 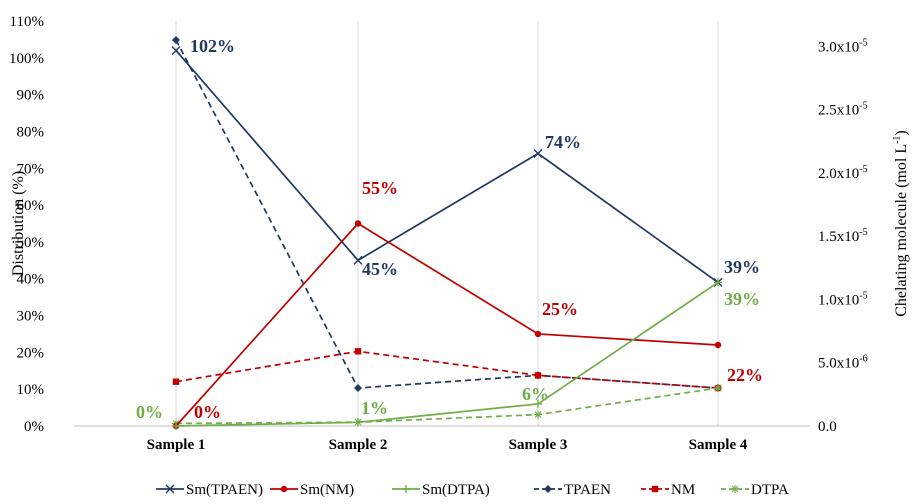 I want to click on x-tick-label: Sample 4, so click(x=718, y=445).